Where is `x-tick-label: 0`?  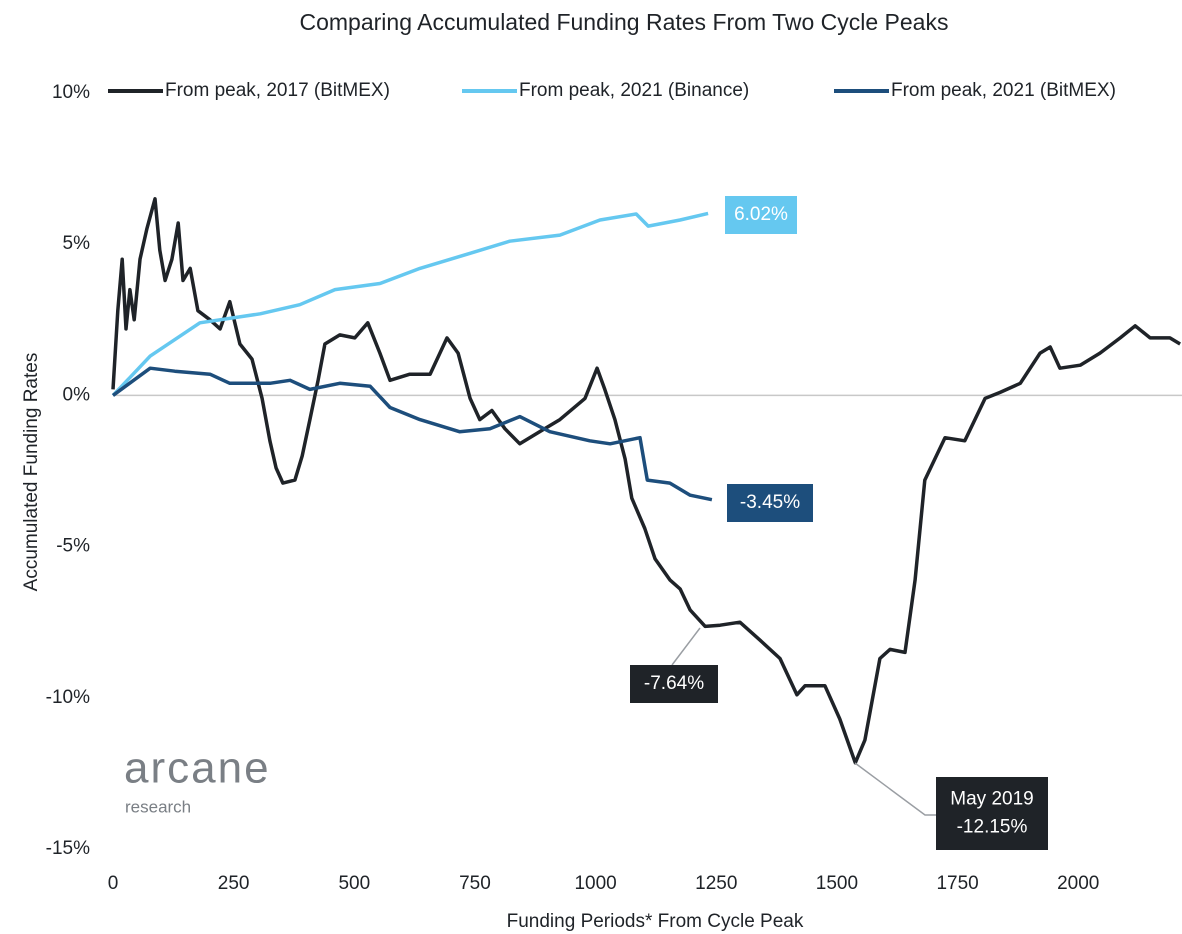 x-tick-label: 0 is located at coordinates (113, 883).